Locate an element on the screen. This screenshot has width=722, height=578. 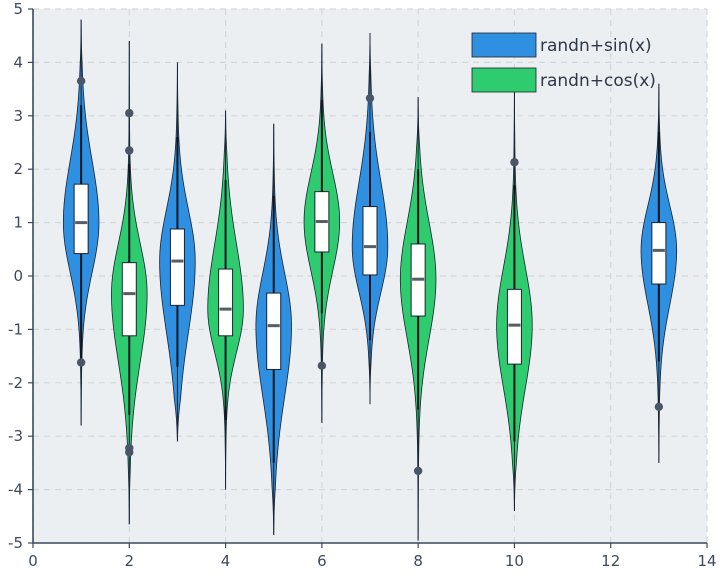
violin-sin-x1 is located at coordinates (81, 222).